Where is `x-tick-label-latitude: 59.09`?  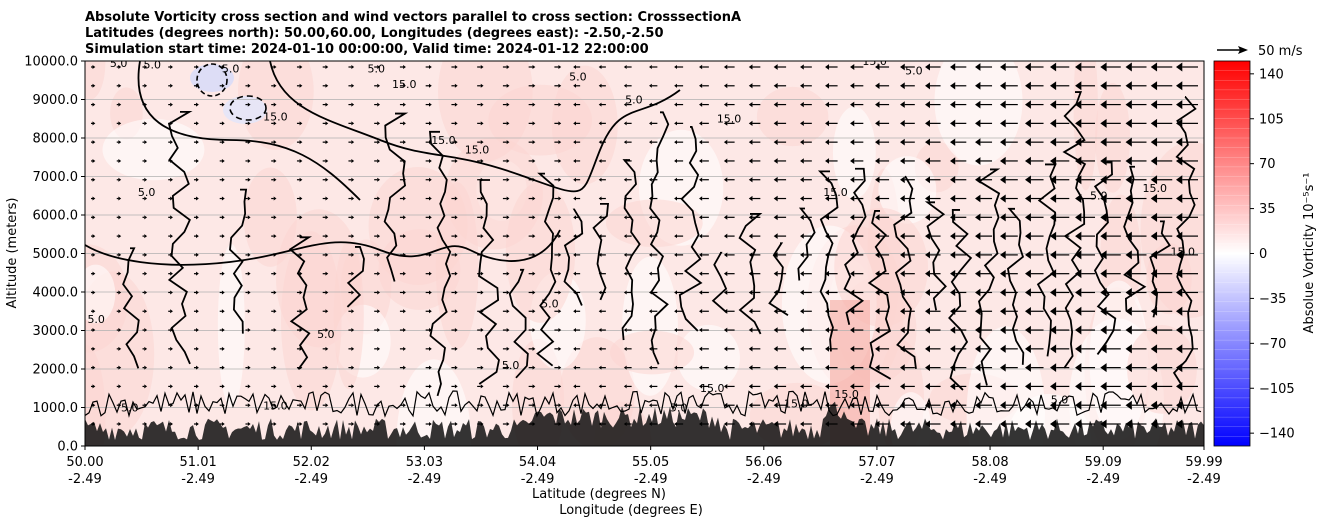
x-tick-label-latitude: 59.09 is located at coordinates (1103, 462).